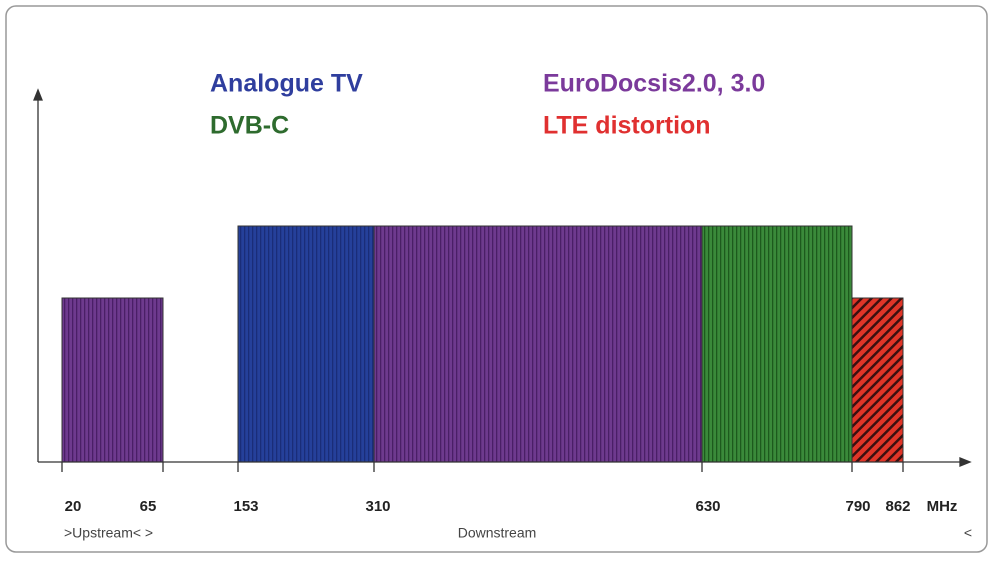 Image resolution: width=993 pixels, height=563 pixels. What do you see at coordinates (112, 380) in the screenshot?
I see `upstream-block` at bounding box center [112, 380].